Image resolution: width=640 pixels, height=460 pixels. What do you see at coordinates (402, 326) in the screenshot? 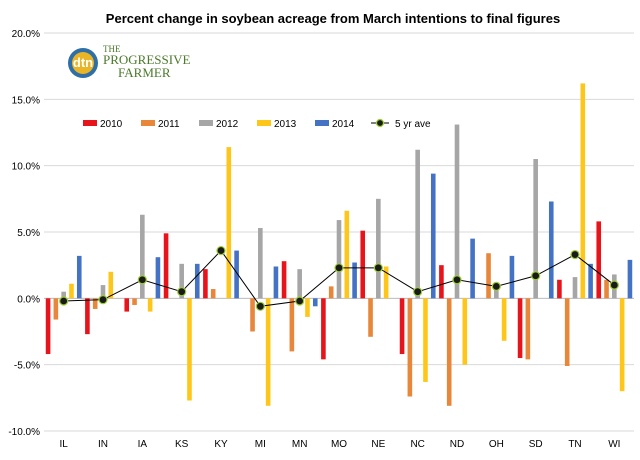
I see `bar-2010-NC` at bounding box center [402, 326].